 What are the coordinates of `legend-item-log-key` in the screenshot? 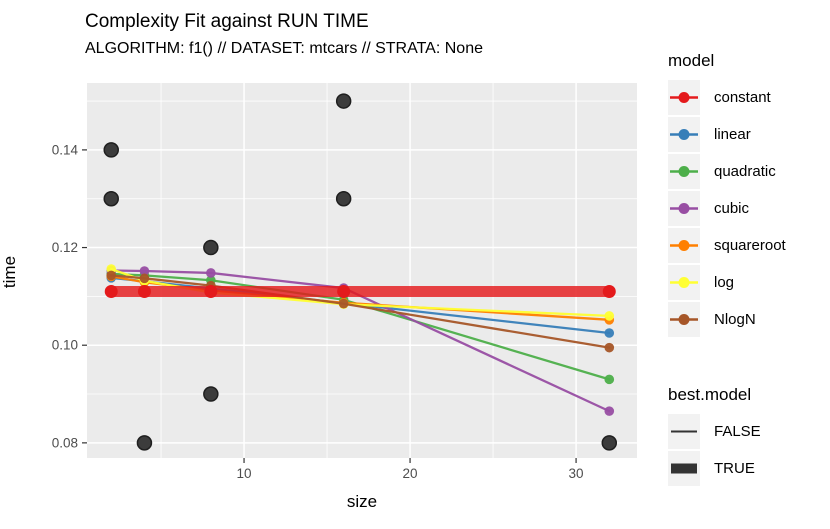 It's located at (684, 282).